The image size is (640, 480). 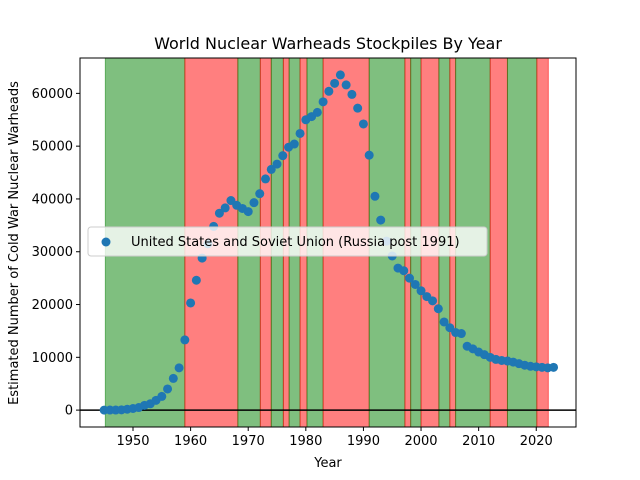 I want to click on legend-marker, so click(x=106, y=242).